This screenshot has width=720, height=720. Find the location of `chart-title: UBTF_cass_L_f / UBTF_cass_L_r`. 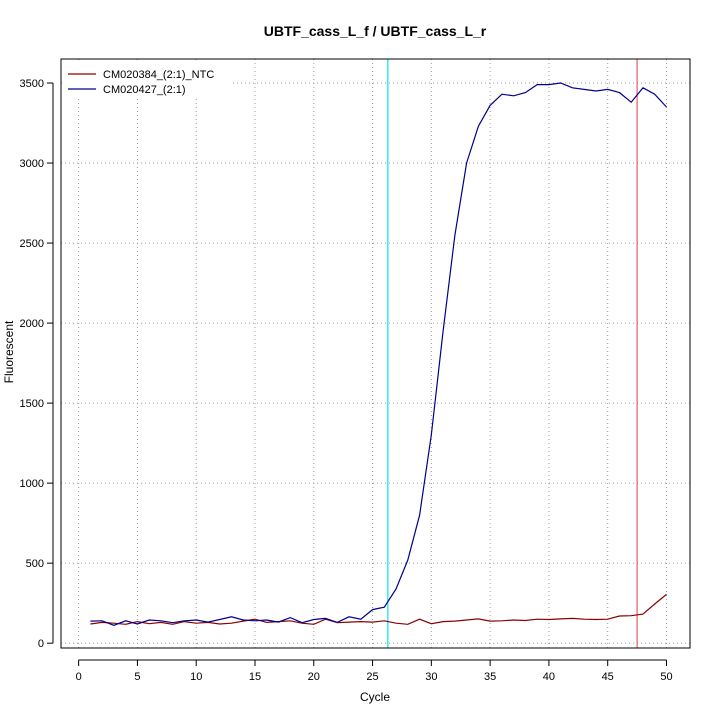

chart-title: UBTF_cass_L_f / UBTF_cass_L_r is located at coordinates (375, 31).